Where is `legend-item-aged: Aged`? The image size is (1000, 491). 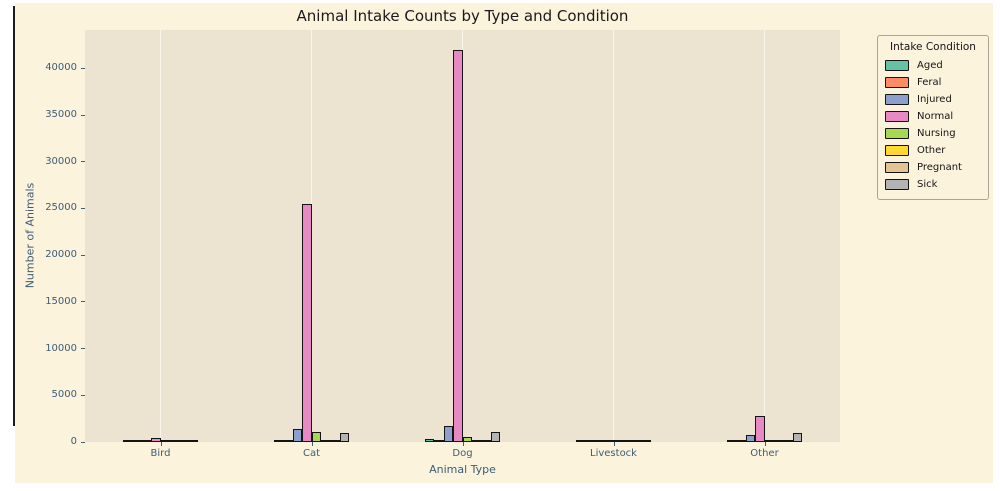
legend-item-aged: Aged is located at coordinates (933, 65).